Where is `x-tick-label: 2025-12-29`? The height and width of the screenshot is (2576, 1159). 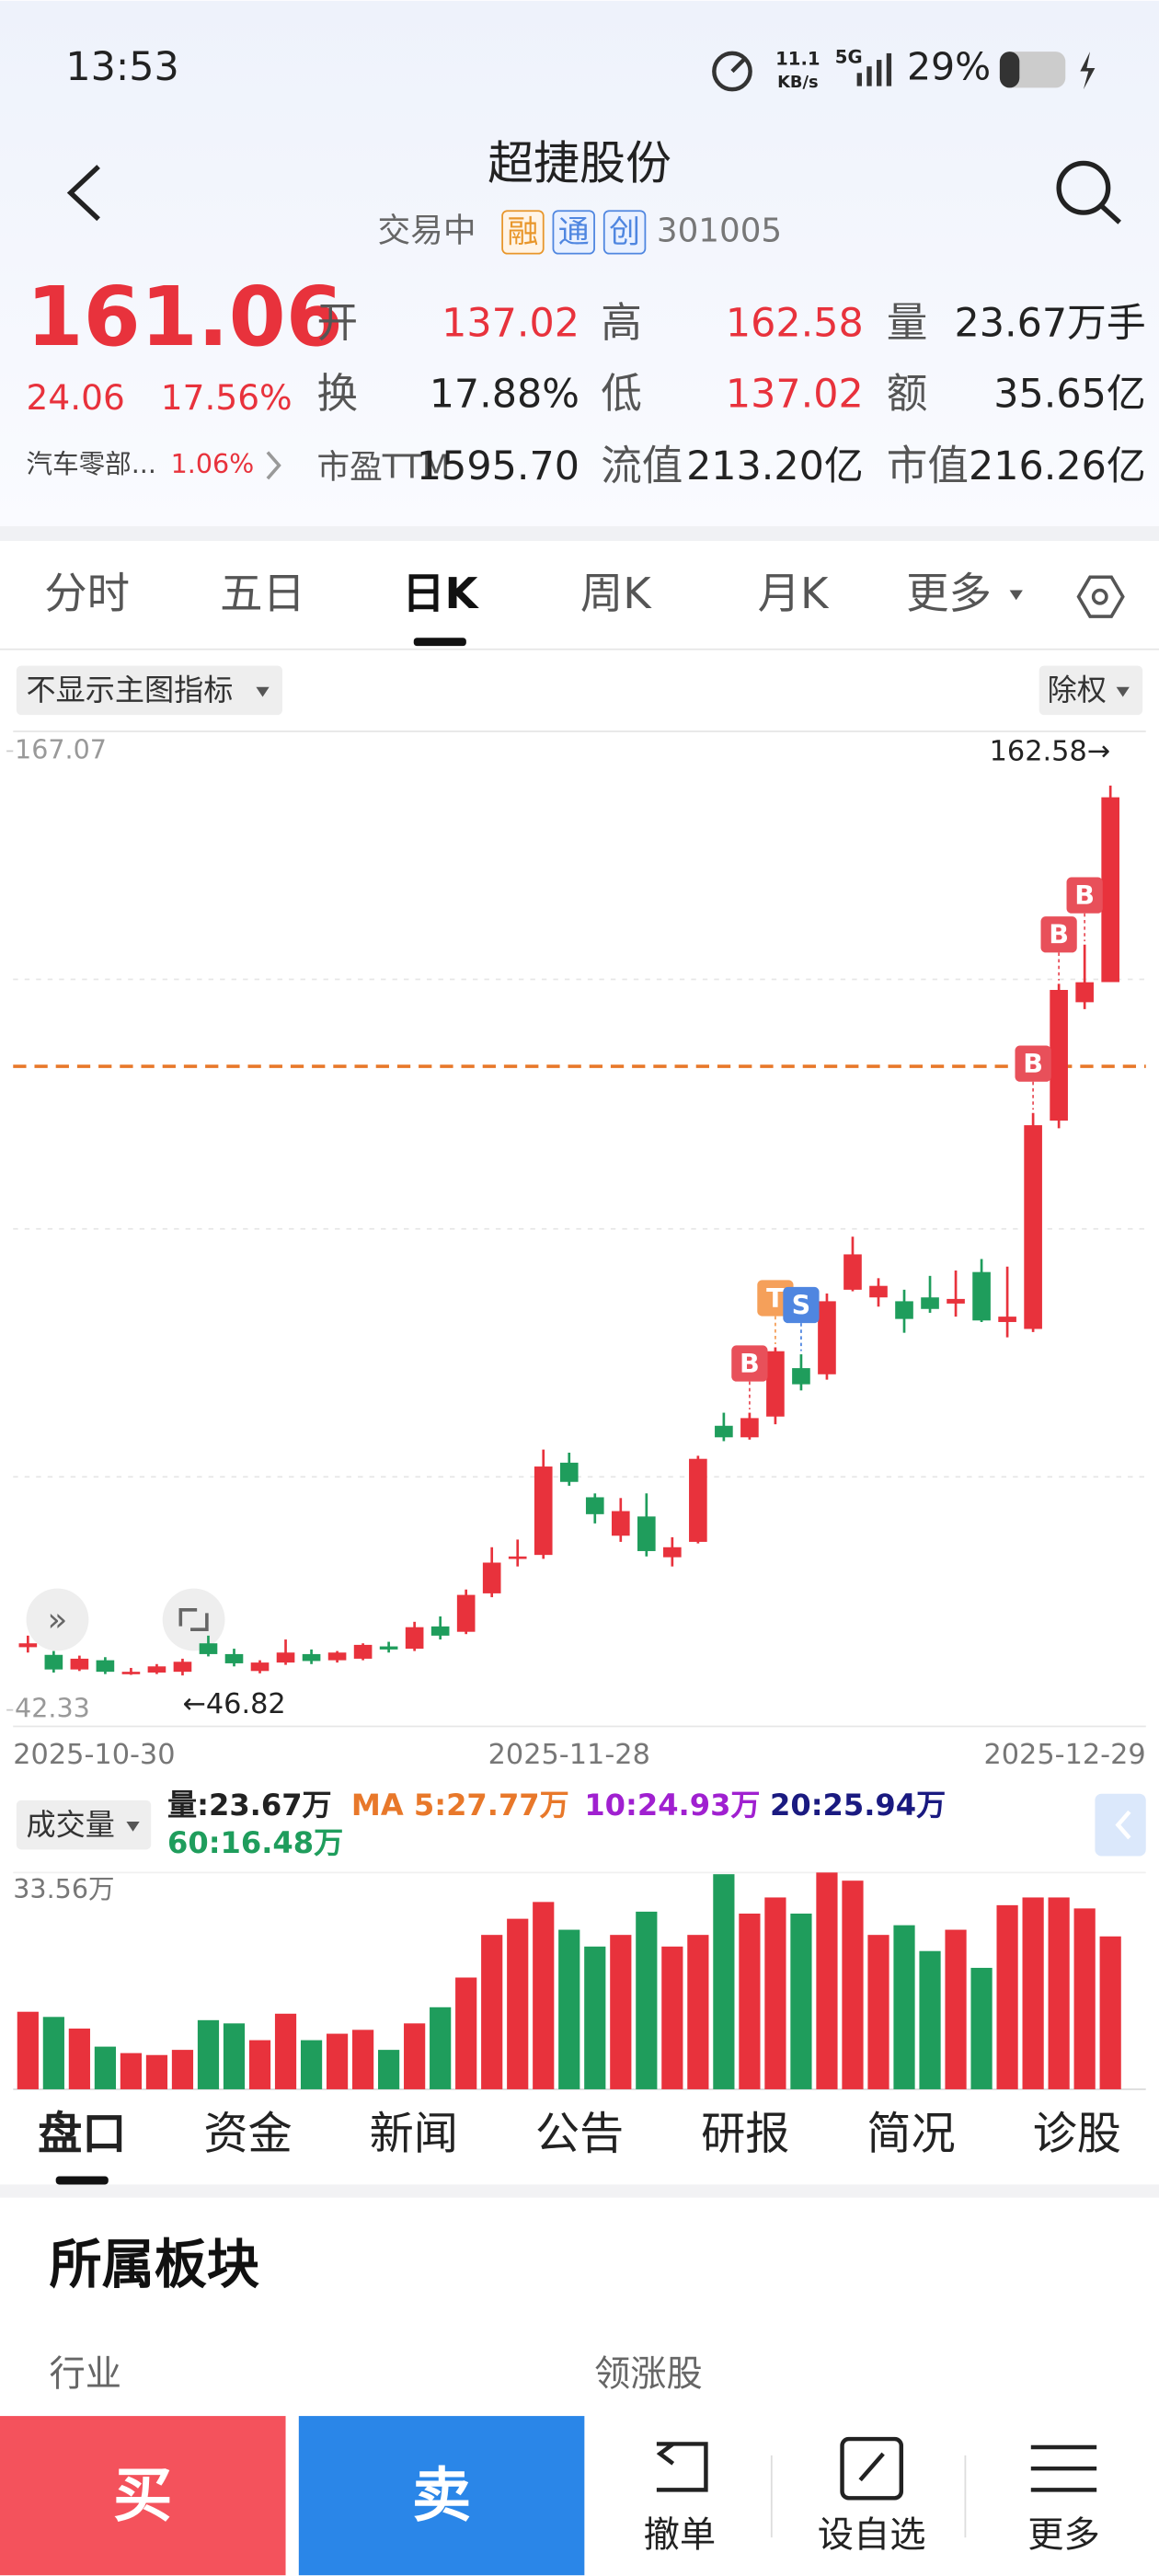
x-tick-label: 2025-12-29 is located at coordinates (1064, 1755).